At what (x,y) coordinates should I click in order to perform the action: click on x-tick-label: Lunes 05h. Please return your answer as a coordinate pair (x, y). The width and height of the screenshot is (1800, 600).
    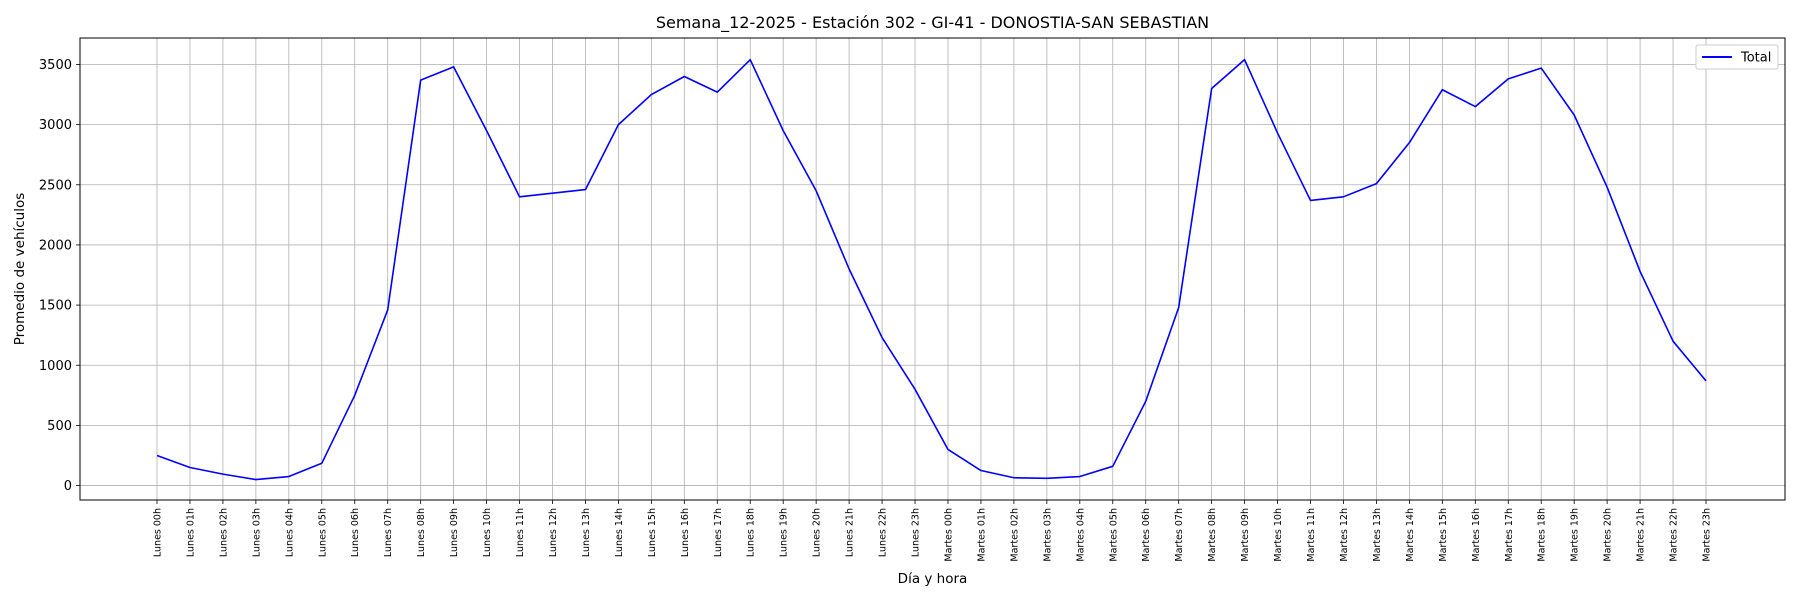
    Looking at the image, I should click on (322, 532).